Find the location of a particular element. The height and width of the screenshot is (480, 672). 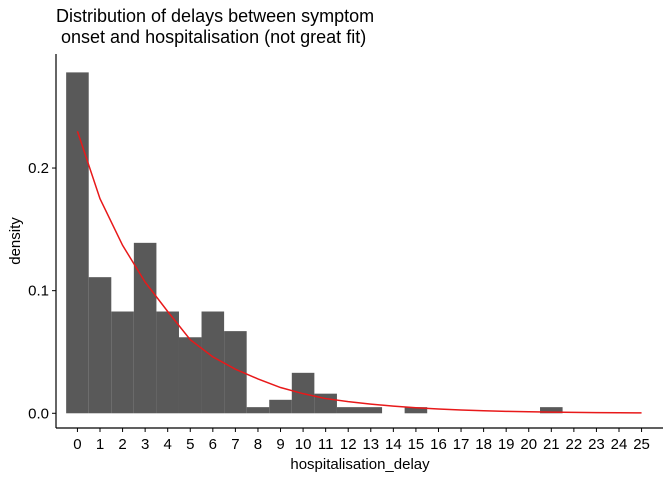

x-tick-label: 23 is located at coordinates (596, 444).